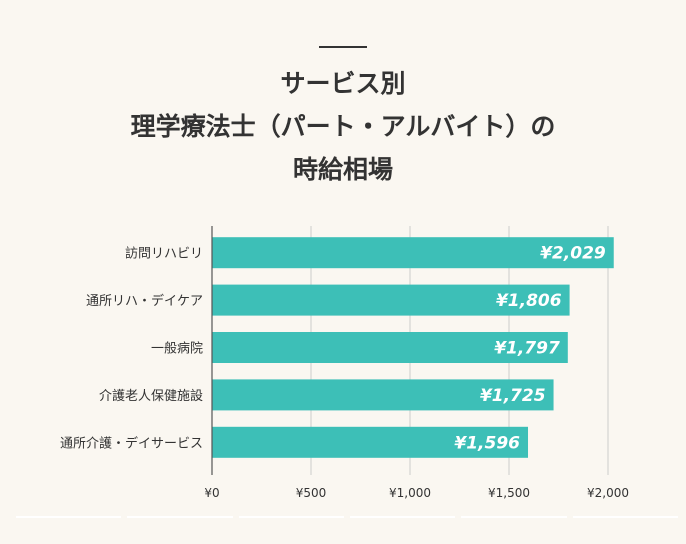 The width and height of the screenshot is (686, 544). Describe the element at coordinates (342, 169) in the screenshot. I see `chart-title-line-3: 時給相場` at that location.